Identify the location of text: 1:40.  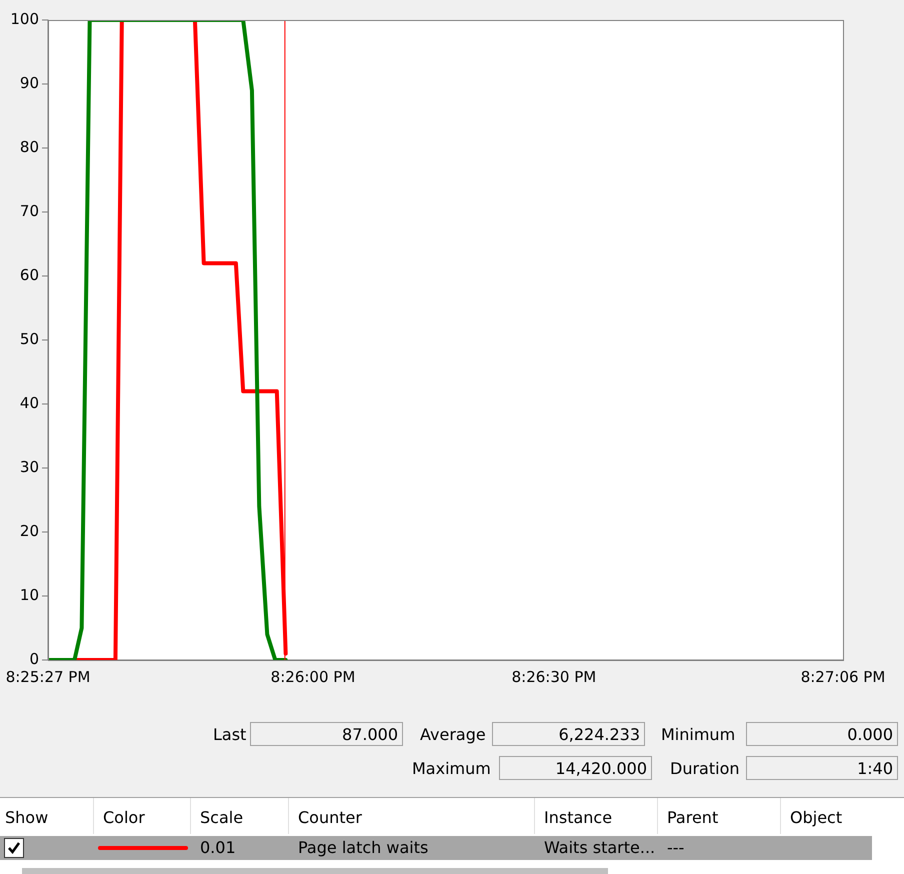
(822, 768).